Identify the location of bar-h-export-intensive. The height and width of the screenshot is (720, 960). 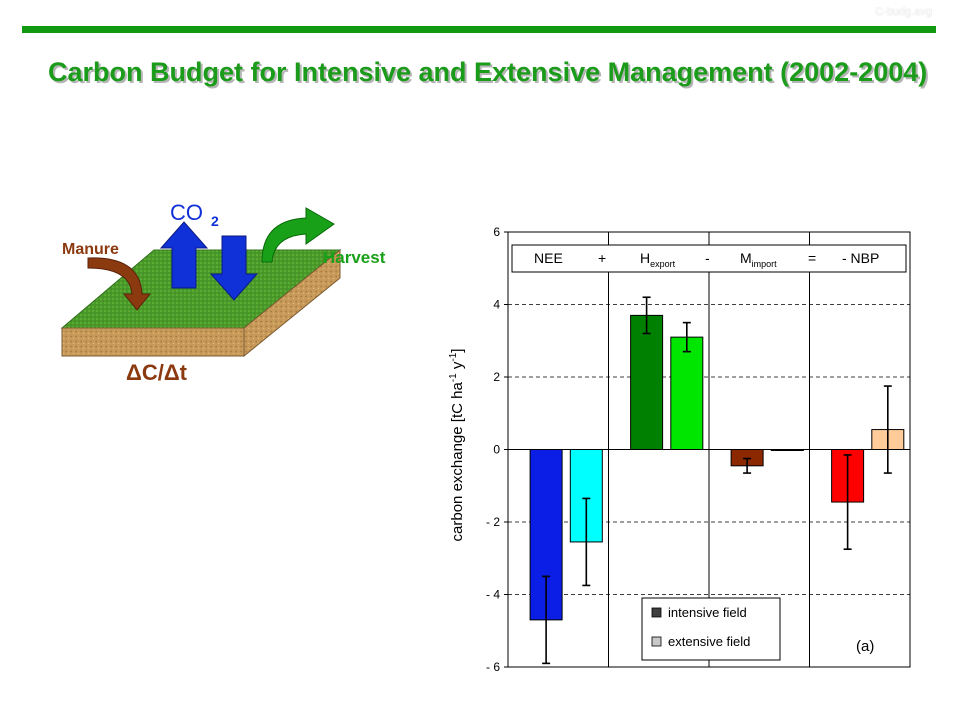
(647, 382).